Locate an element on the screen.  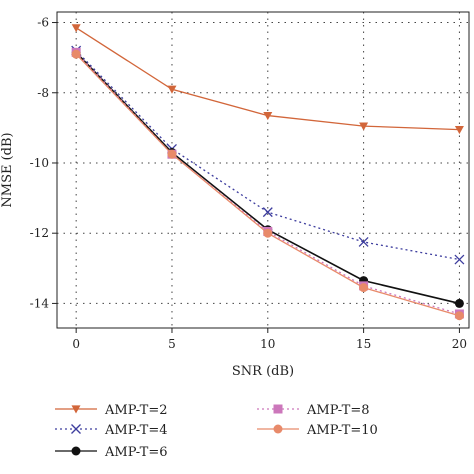
x-tick-label: 20 is located at coordinates (459, 344).